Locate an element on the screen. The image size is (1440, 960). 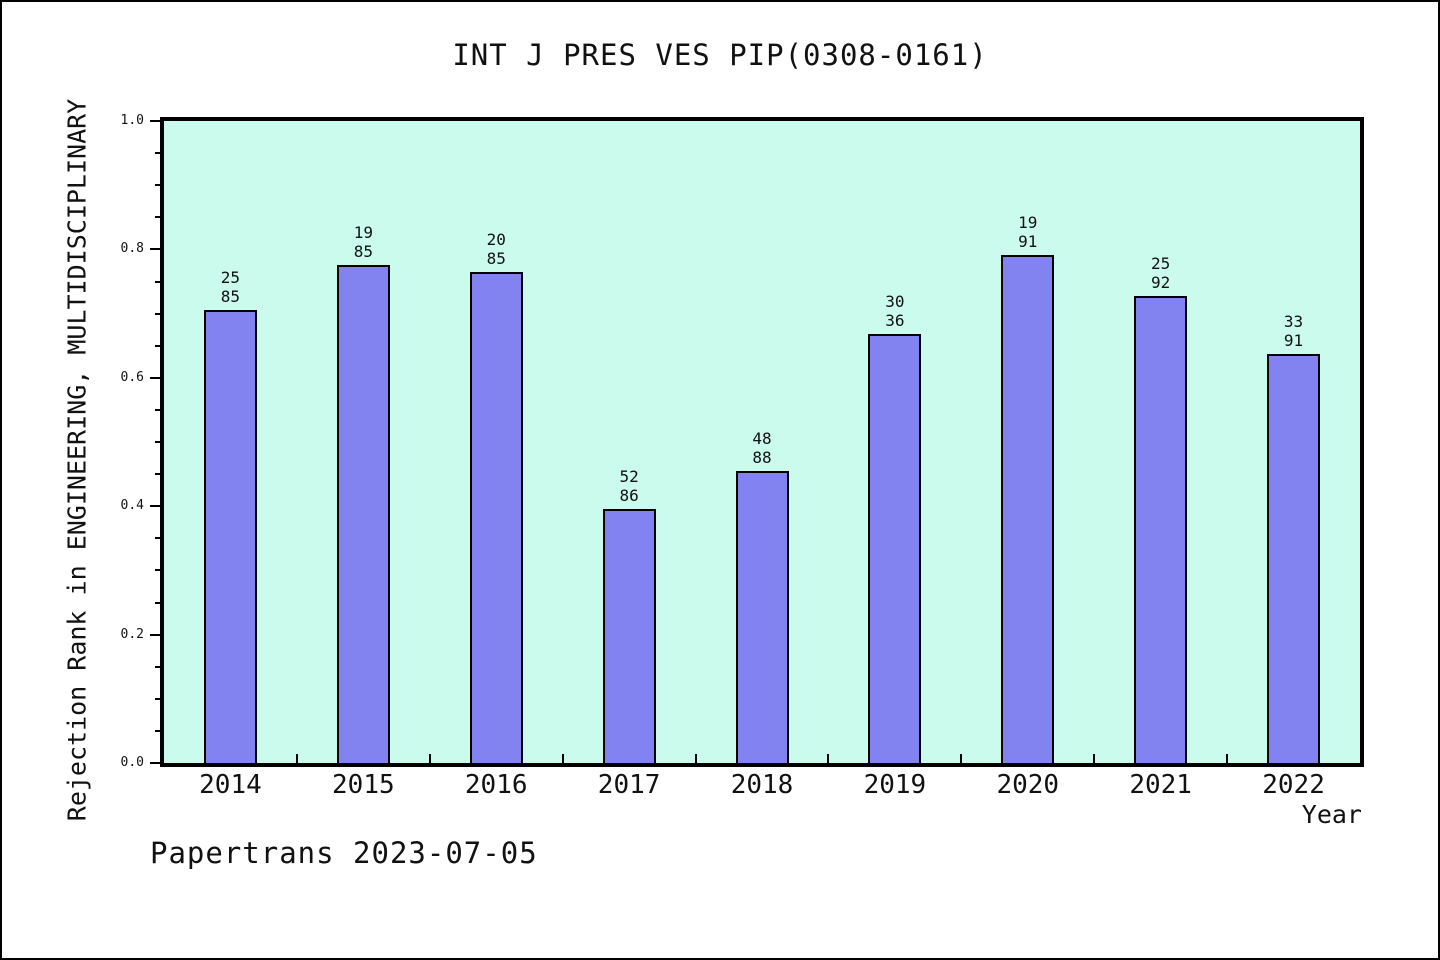
bar-value-label-2014: 25 85 is located at coordinates (230, 286).